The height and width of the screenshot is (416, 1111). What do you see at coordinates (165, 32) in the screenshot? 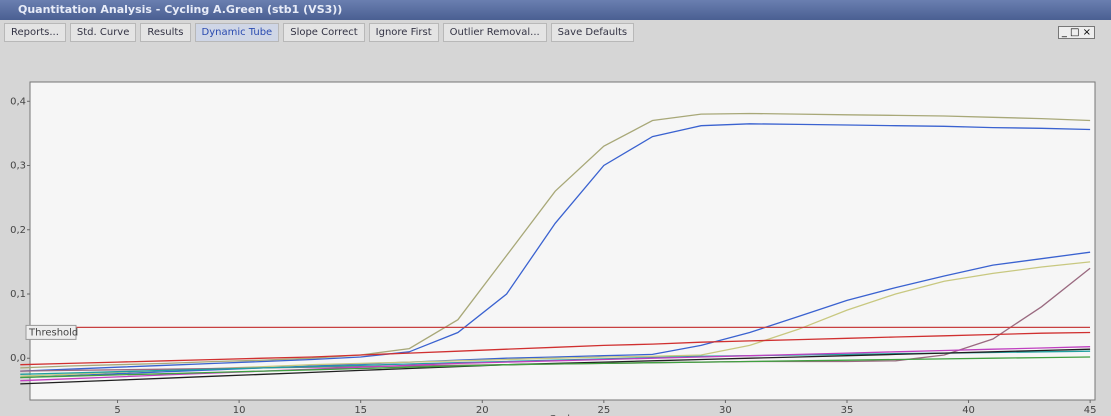
I see `toolbar-button: Results` at bounding box center [165, 32].